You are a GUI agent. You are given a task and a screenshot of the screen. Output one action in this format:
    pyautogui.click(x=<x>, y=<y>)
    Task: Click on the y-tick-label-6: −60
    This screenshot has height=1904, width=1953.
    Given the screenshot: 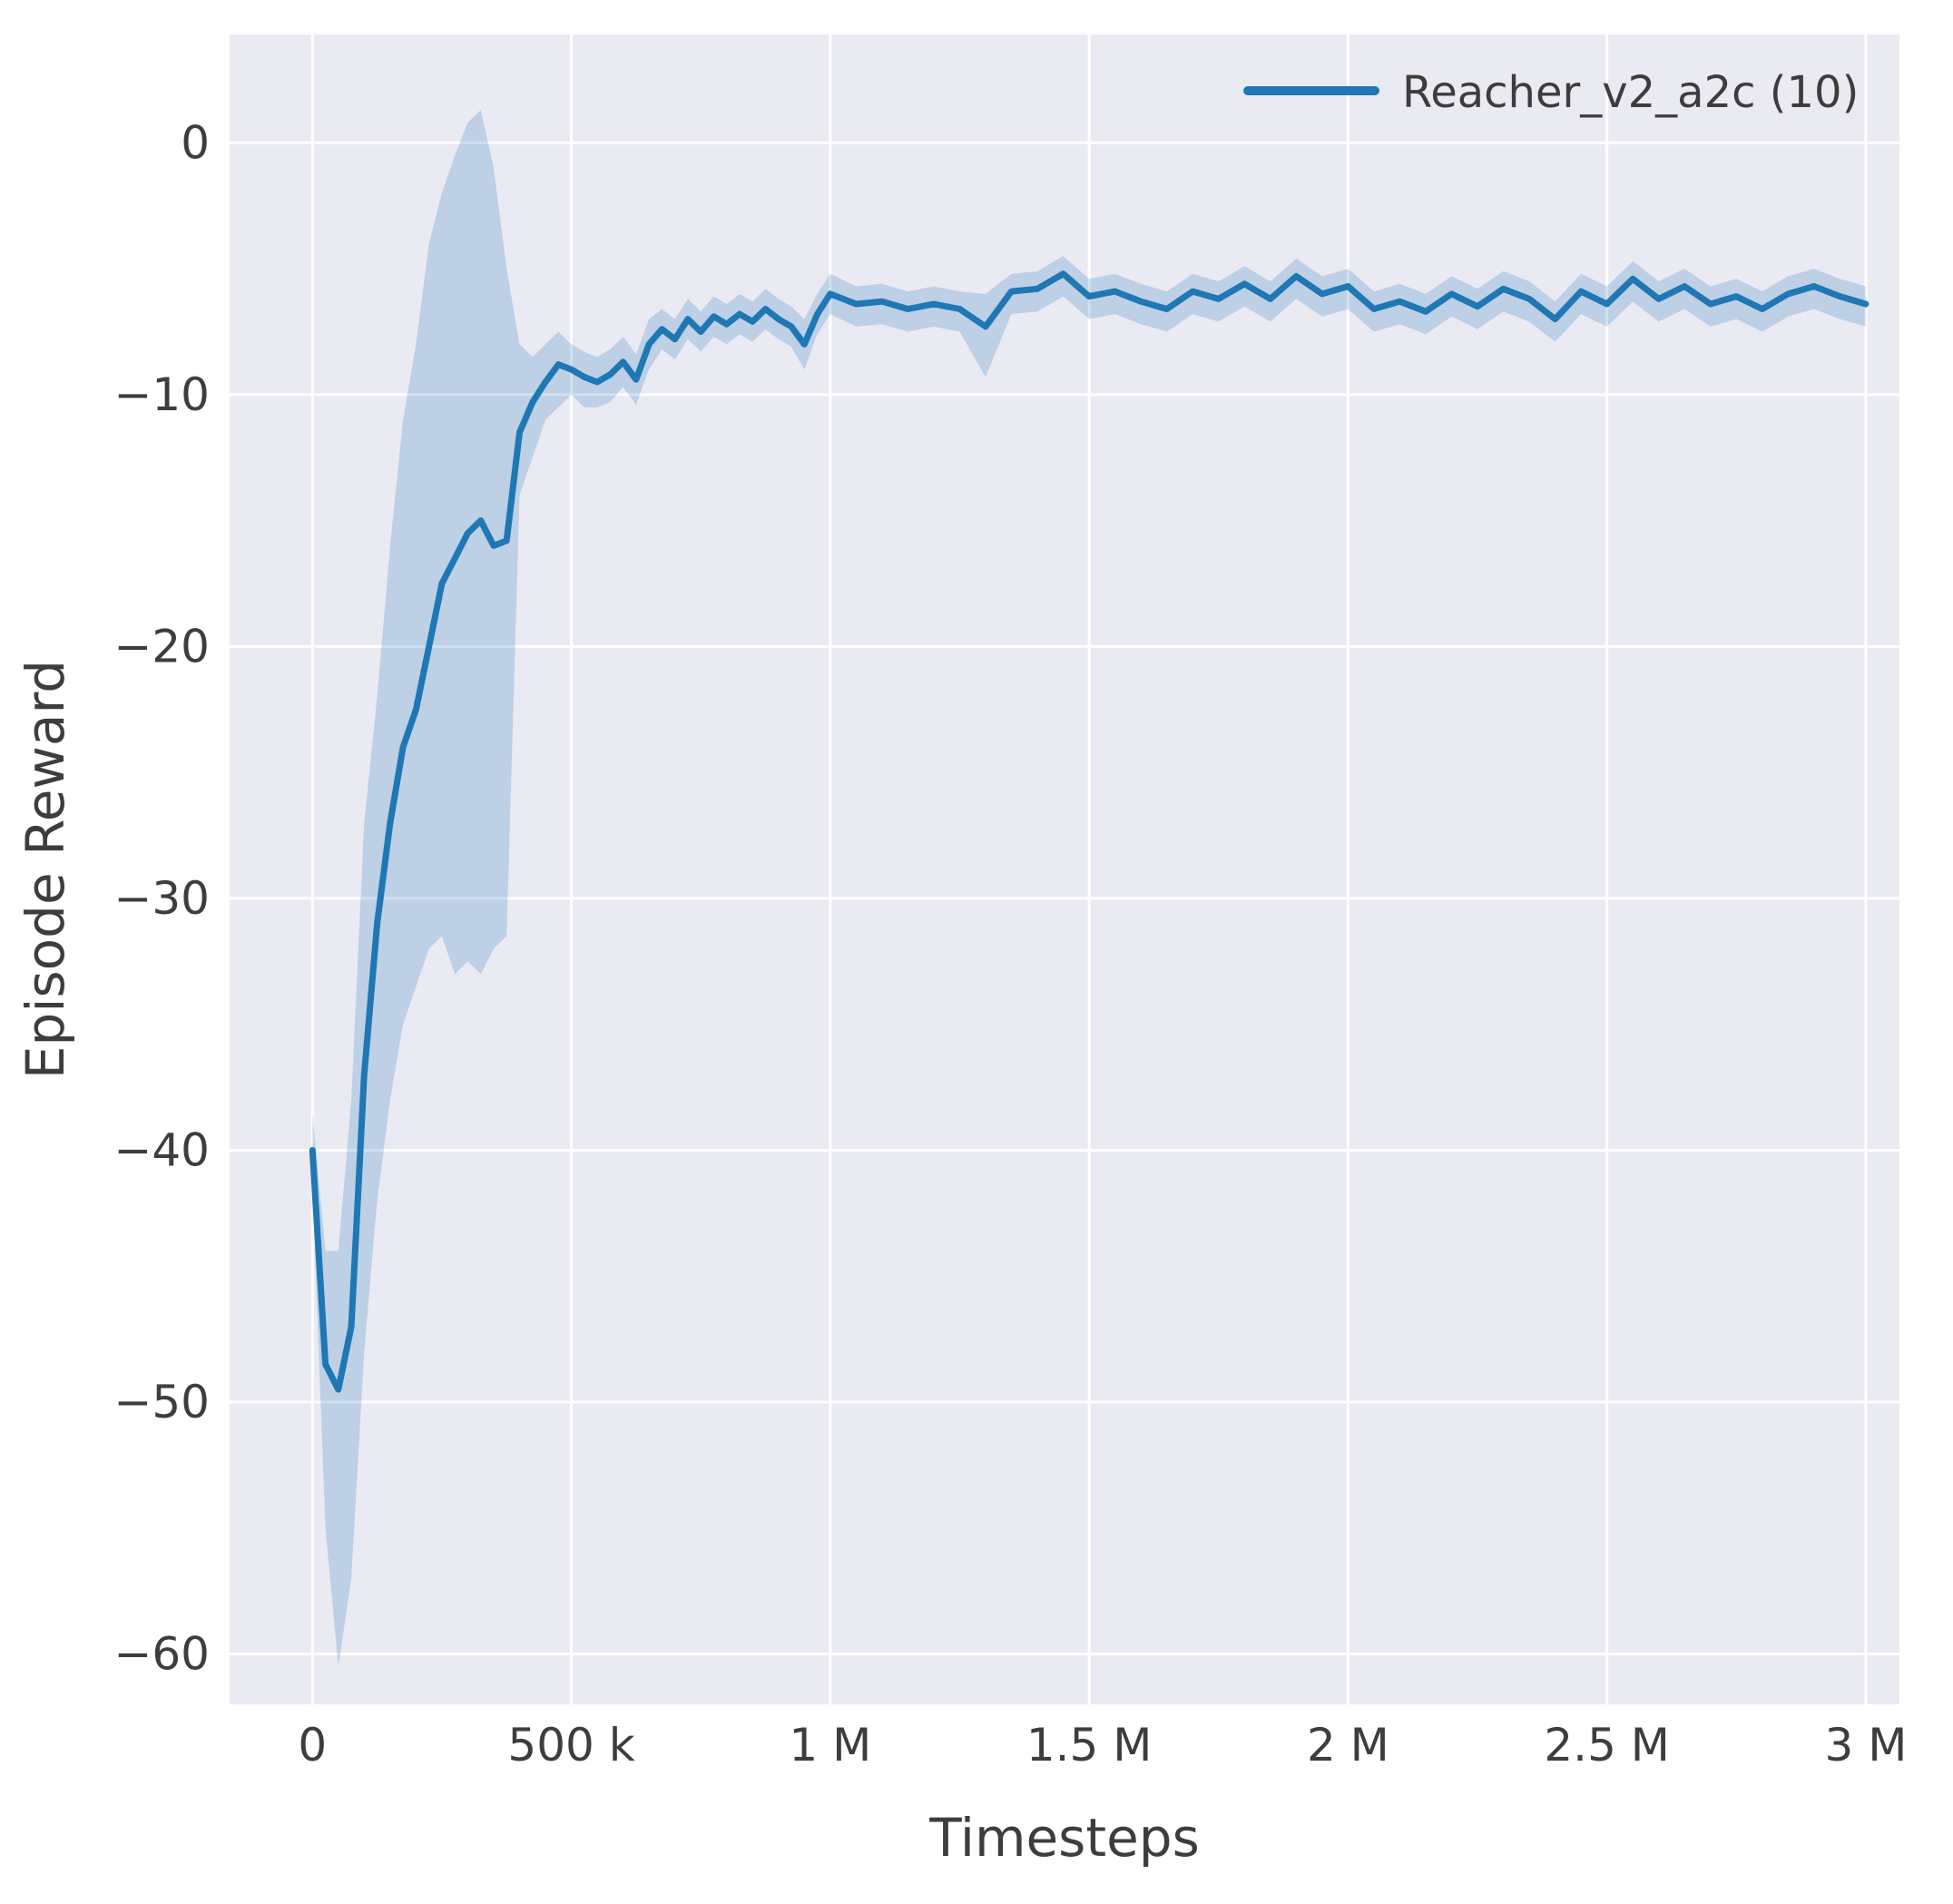 What is the action you would take?
    pyautogui.click(x=162, y=1654)
    